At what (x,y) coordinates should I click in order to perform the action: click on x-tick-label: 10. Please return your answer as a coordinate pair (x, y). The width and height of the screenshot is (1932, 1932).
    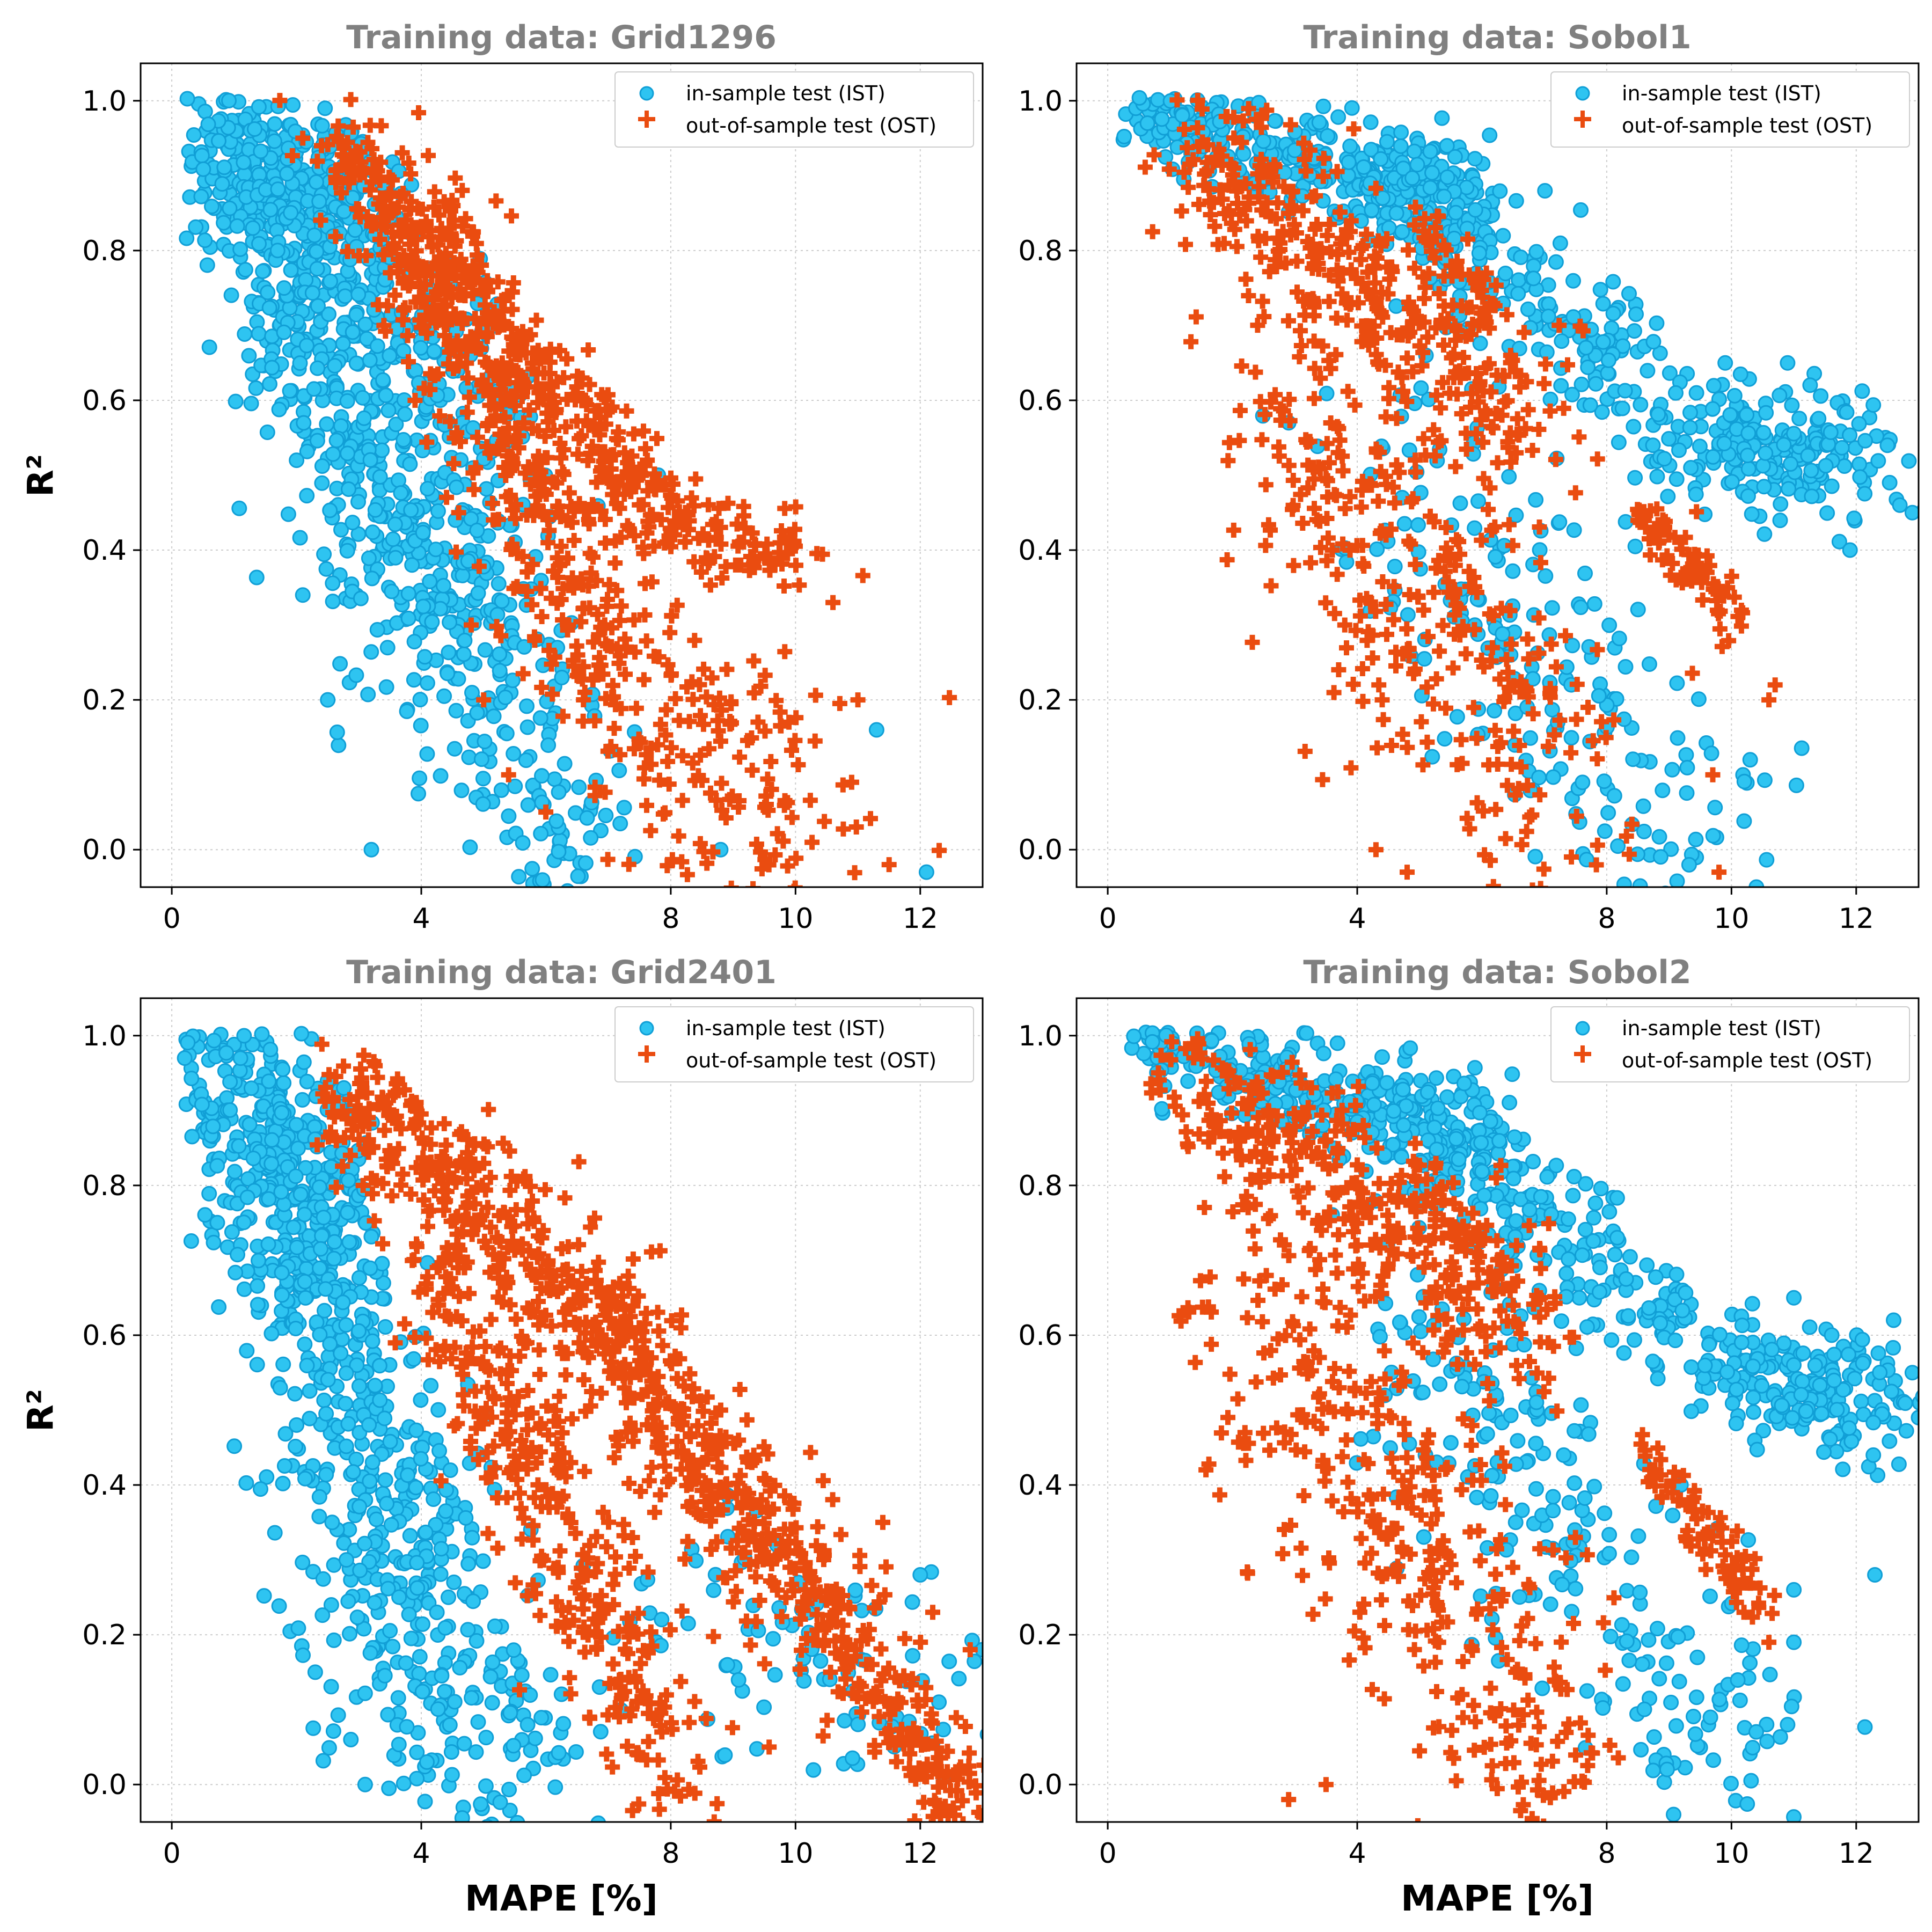
    Looking at the image, I should click on (1731, 919).